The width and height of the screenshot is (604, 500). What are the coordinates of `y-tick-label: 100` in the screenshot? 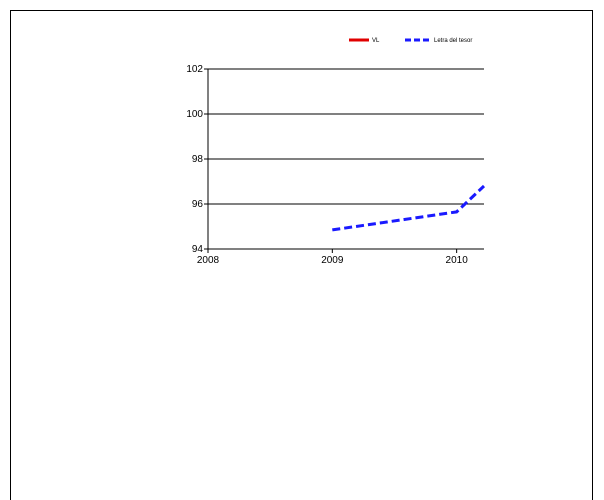 It's located at (194, 114).